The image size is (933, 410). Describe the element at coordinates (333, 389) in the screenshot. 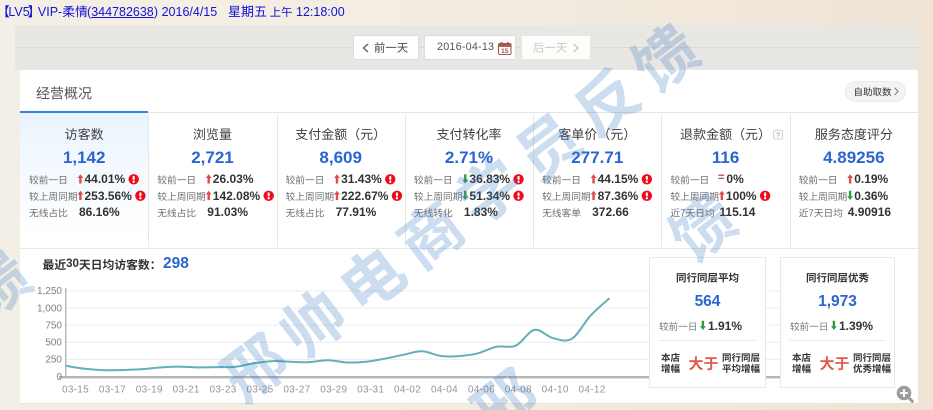

I see `svg-text: 03-29` at that location.